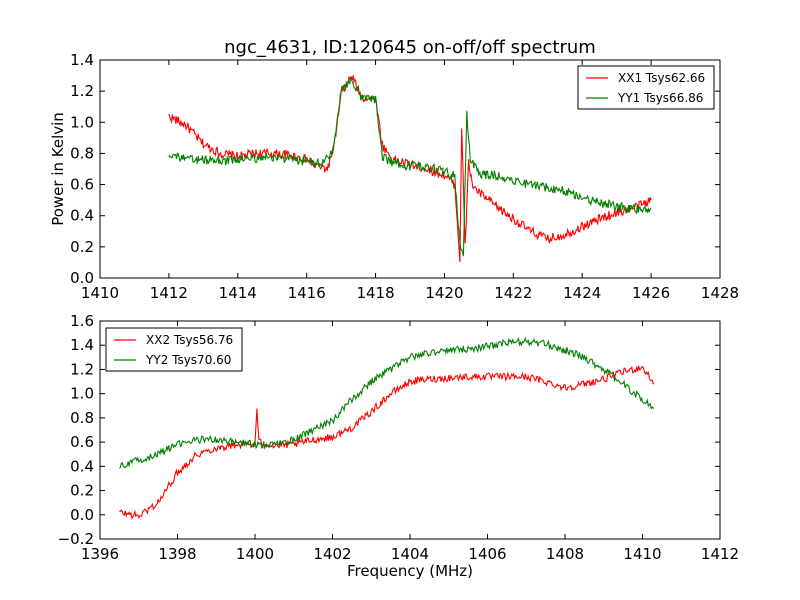 Image resolution: width=800 pixels, height=600 pixels. I want to click on x-tick-label: 1404, so click(410, 554).